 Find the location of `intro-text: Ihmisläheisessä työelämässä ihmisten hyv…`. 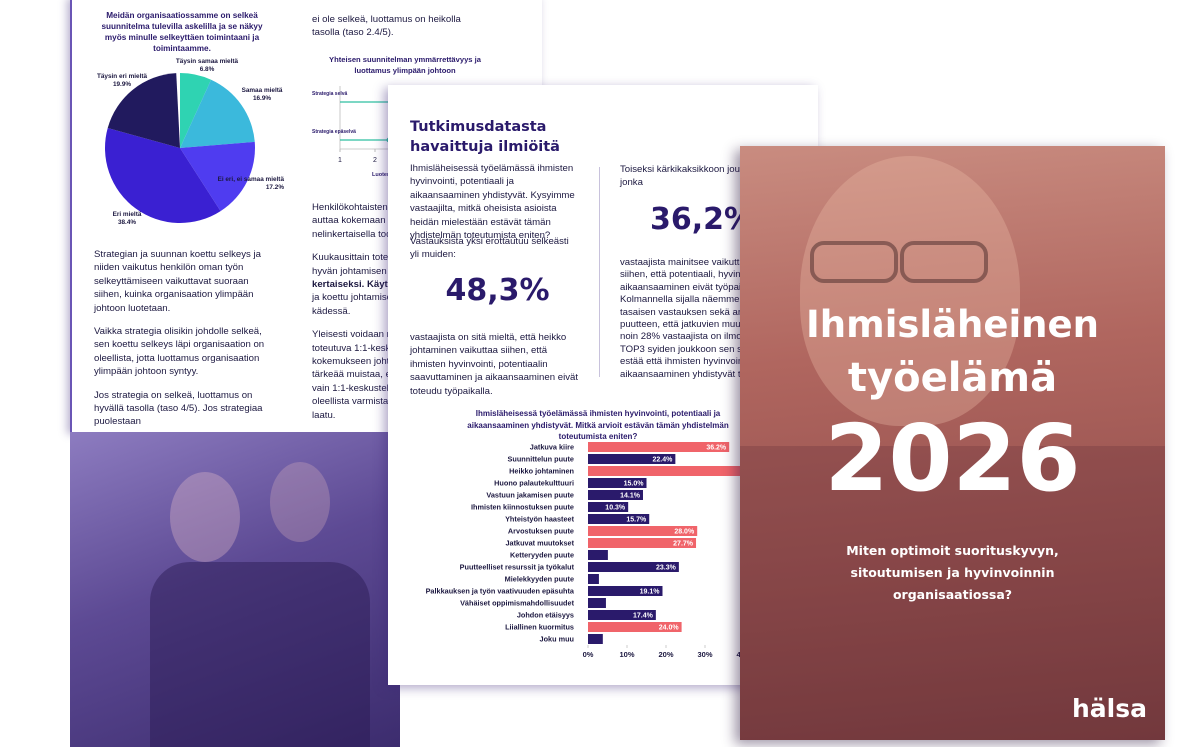

intro-text: Ihmisläheisessä työelämässä ihmisten hyv… is located at coordinates (492, 202).